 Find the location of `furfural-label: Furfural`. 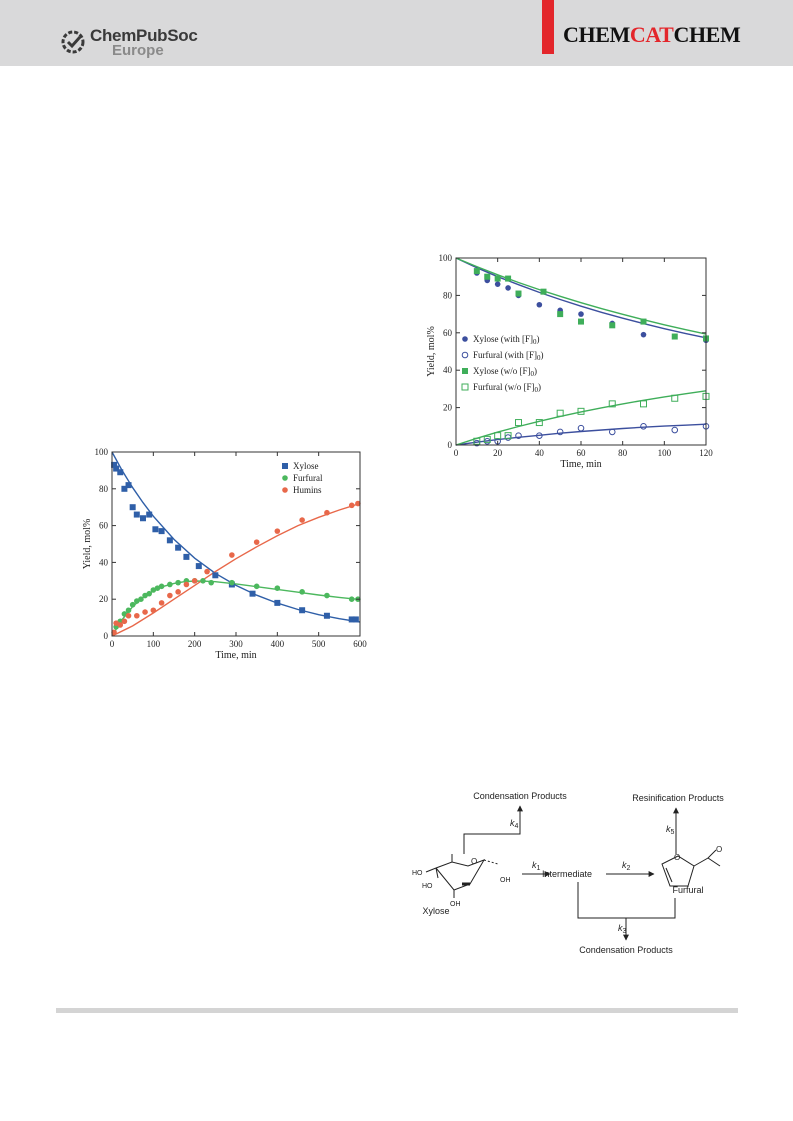

furfural-label: Furfural is located at coordinates (687, 890).